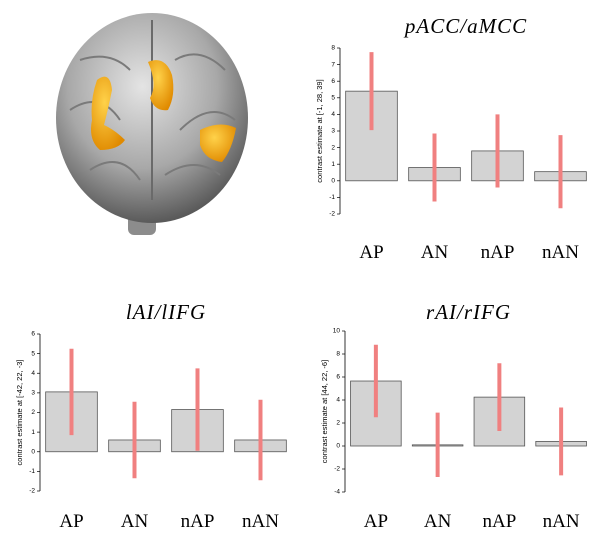  Describe the element at coordinates (152, 124) in the screenshot. I see `brain-image` at that location.